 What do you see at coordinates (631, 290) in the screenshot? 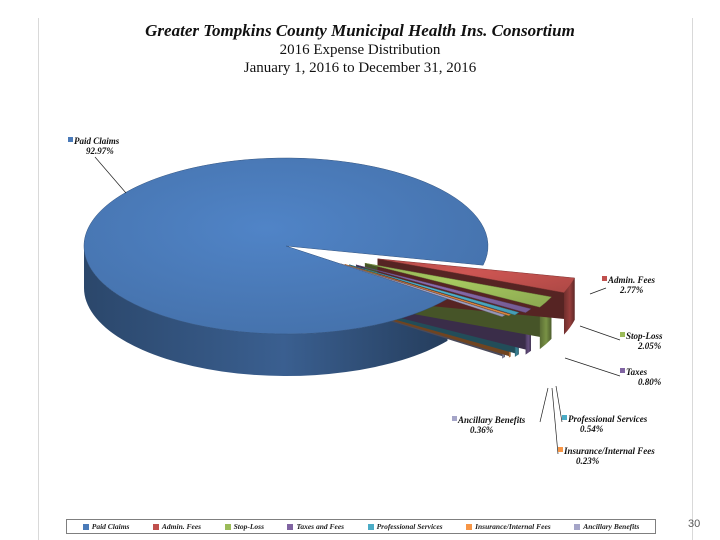
I see `label-value-admin-fees: 2.77%` at bounding box center [631, 290].